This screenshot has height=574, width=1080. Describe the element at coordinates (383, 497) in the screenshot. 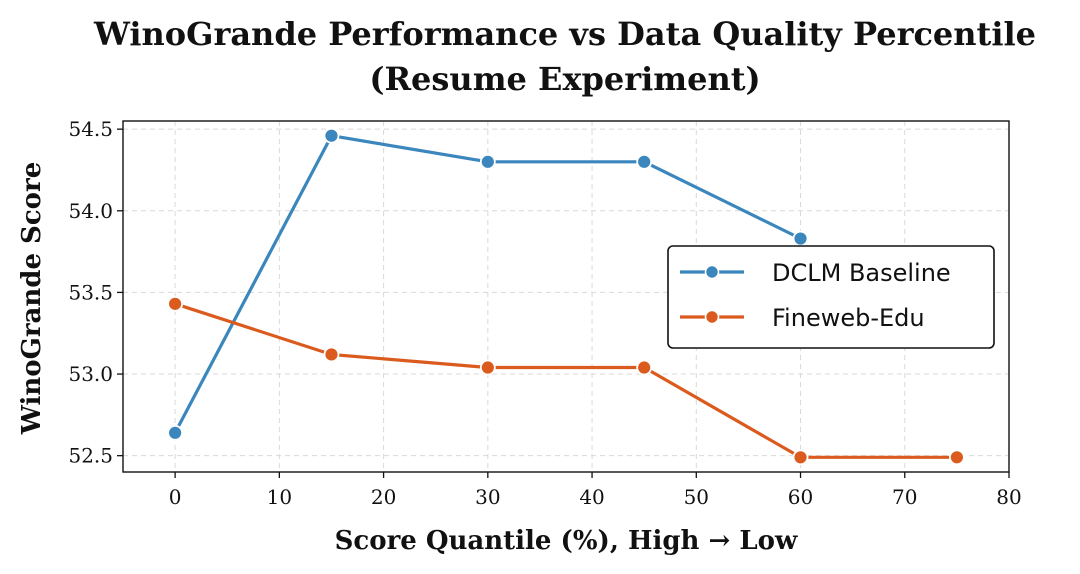

I see `x-tick-label: 20` at that location.